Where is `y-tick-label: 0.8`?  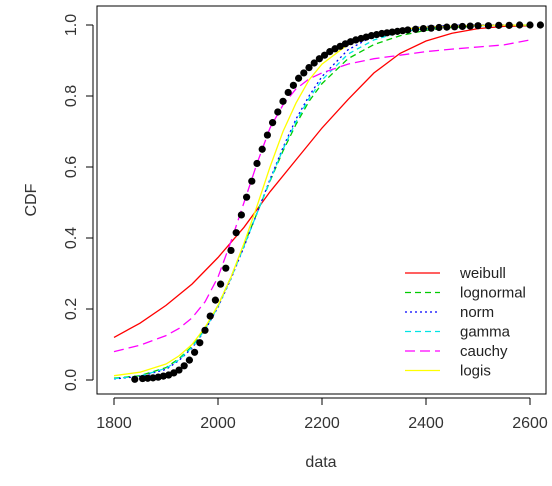
y-tick-label: 0.8 is located at coordinates (71, 96).